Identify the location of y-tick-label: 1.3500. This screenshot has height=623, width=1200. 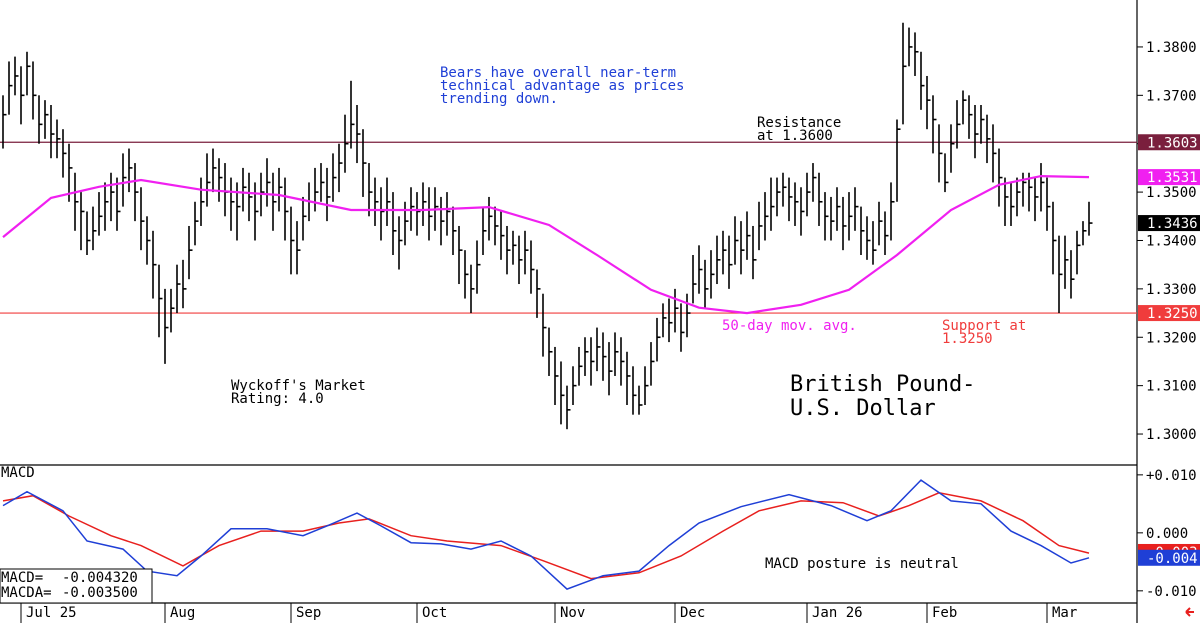
(1171, 193).